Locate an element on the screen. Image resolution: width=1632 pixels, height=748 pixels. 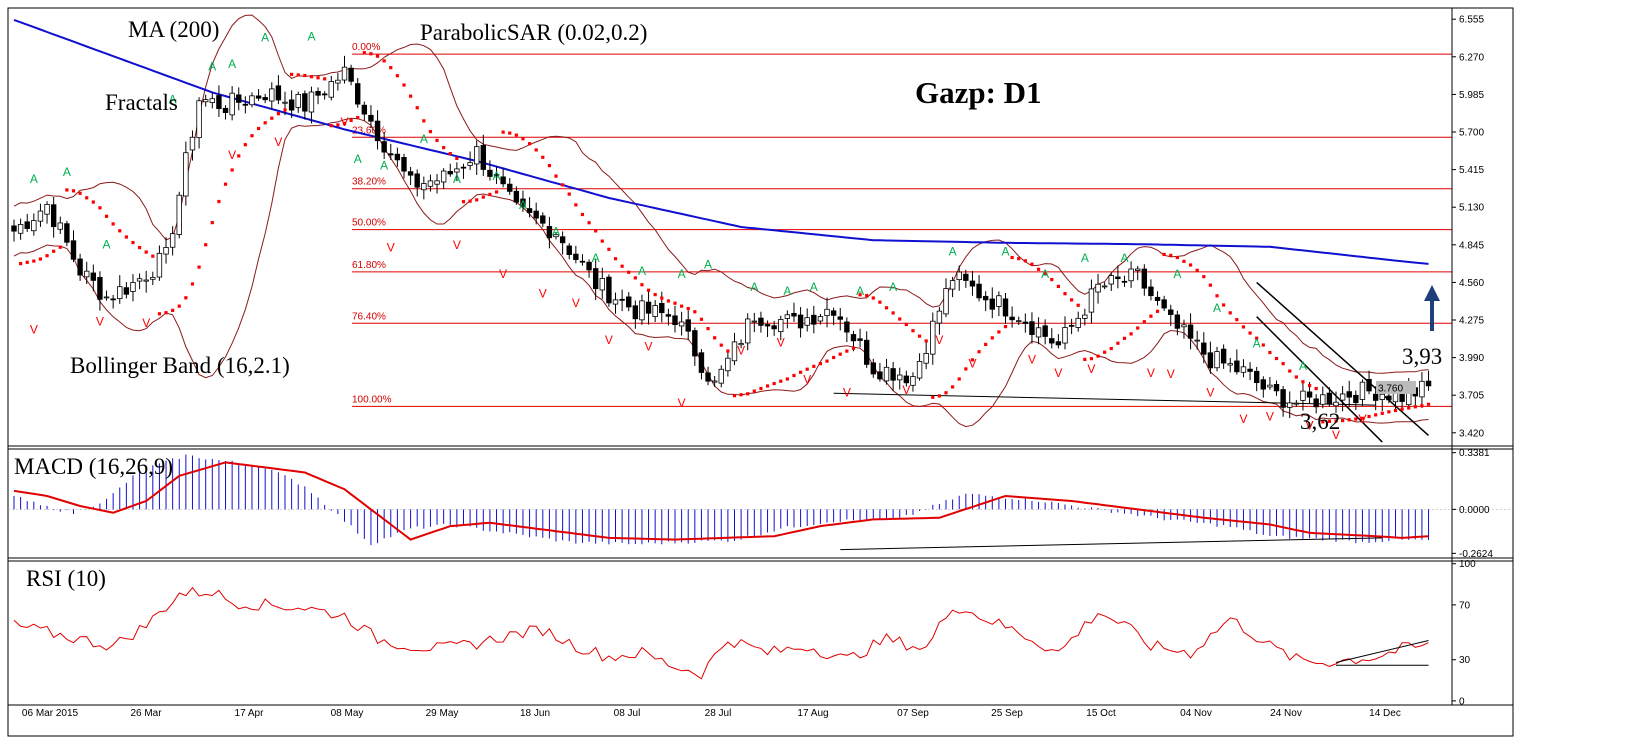
price-tick-label: 4.845 is located at coordinates (1471, 245).